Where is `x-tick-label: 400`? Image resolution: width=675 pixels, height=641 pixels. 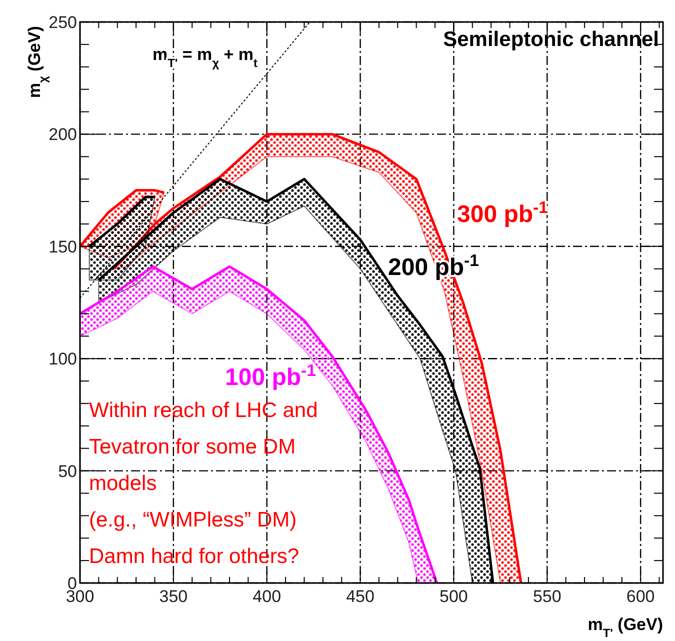
x-tick-label: 400 is located at coordinates (267, 596).